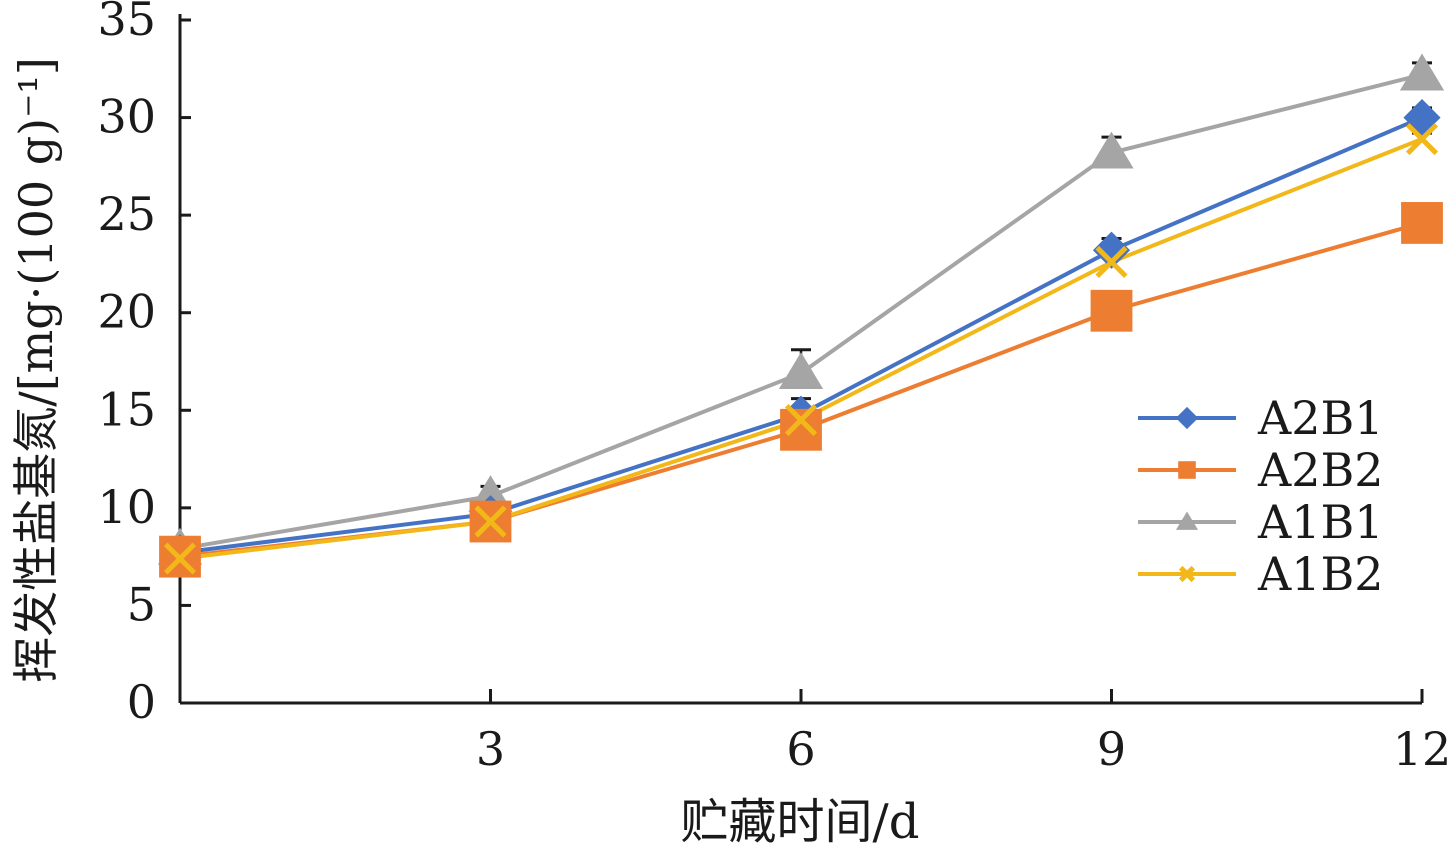 Image resolution: width=1447 pixels, height=857 pixels. What do you see at coordinates (800, 822) in the screenshot?
I see `x-axis-title: 贮藏时间/d` at bounding box center [800, 822].